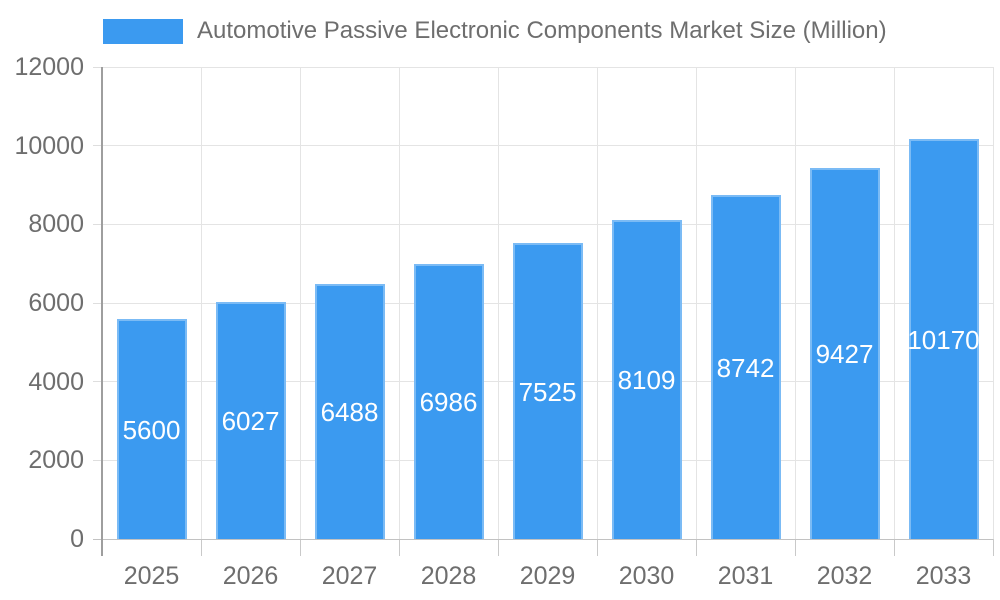  I want to click on bar-value-label: 5600, so click(151, 429).